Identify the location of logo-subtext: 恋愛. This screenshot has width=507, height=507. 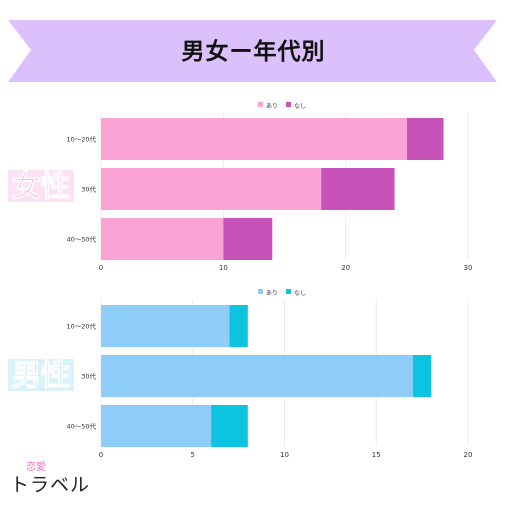
(36, 467).